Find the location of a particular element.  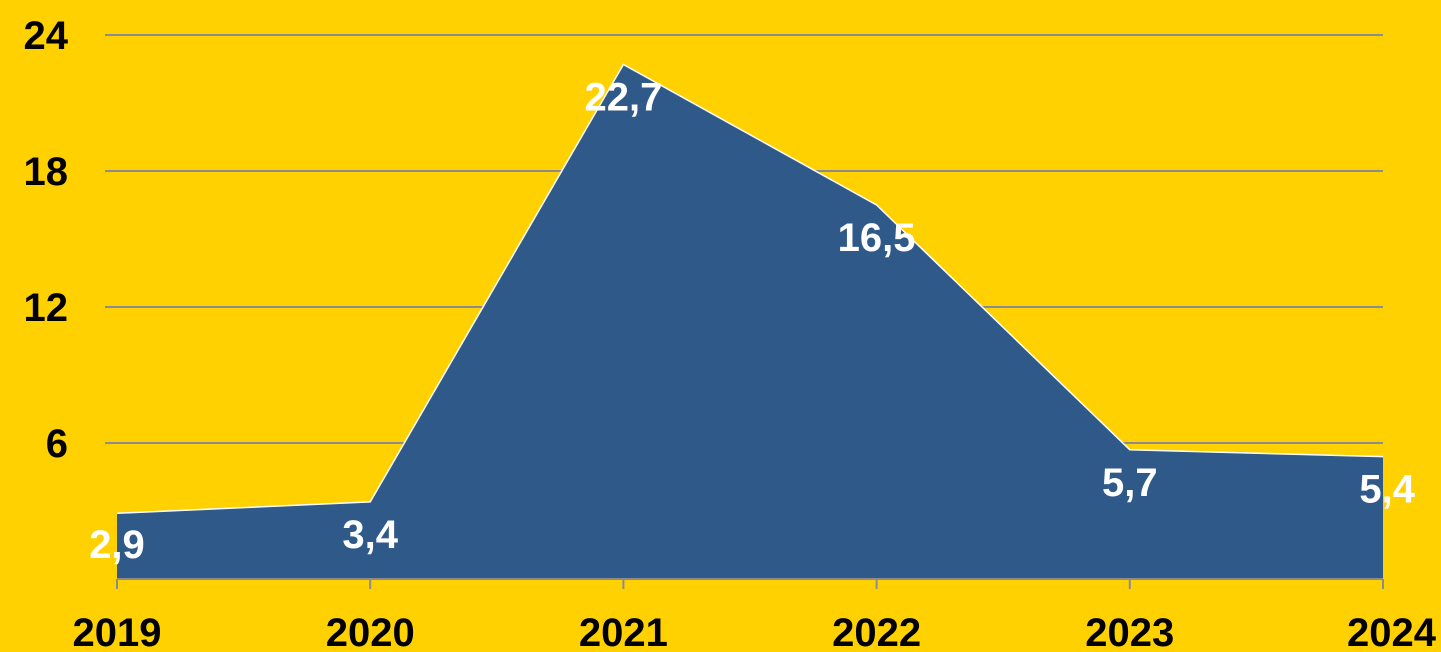

x-tick-label: 2021 is located at coordinates (623, 631).